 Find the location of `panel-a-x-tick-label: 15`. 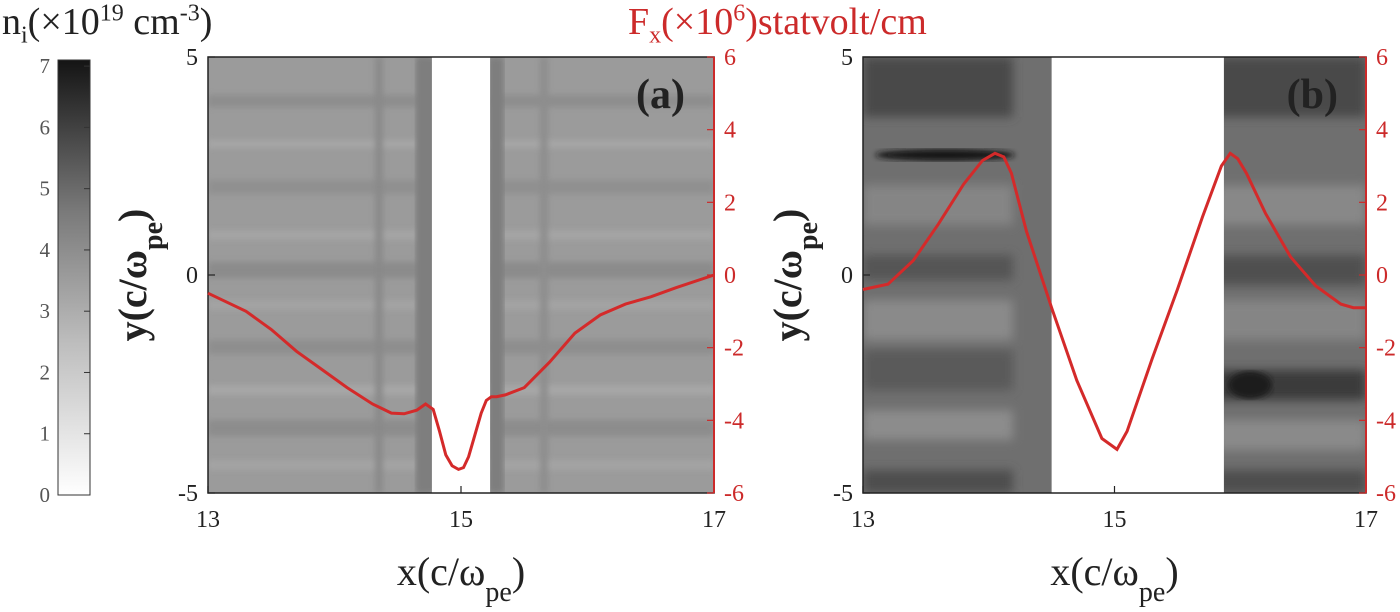

panel-a-x-tick-label: 15 is located at coordinates (461, 520).